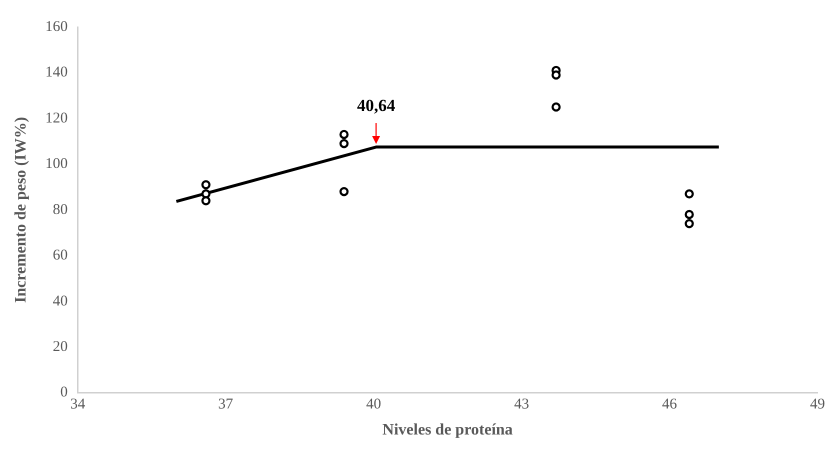 The height and width of the screenshot is (452, 837). I want to click on y-tick-label: 60, so click(60, 256).